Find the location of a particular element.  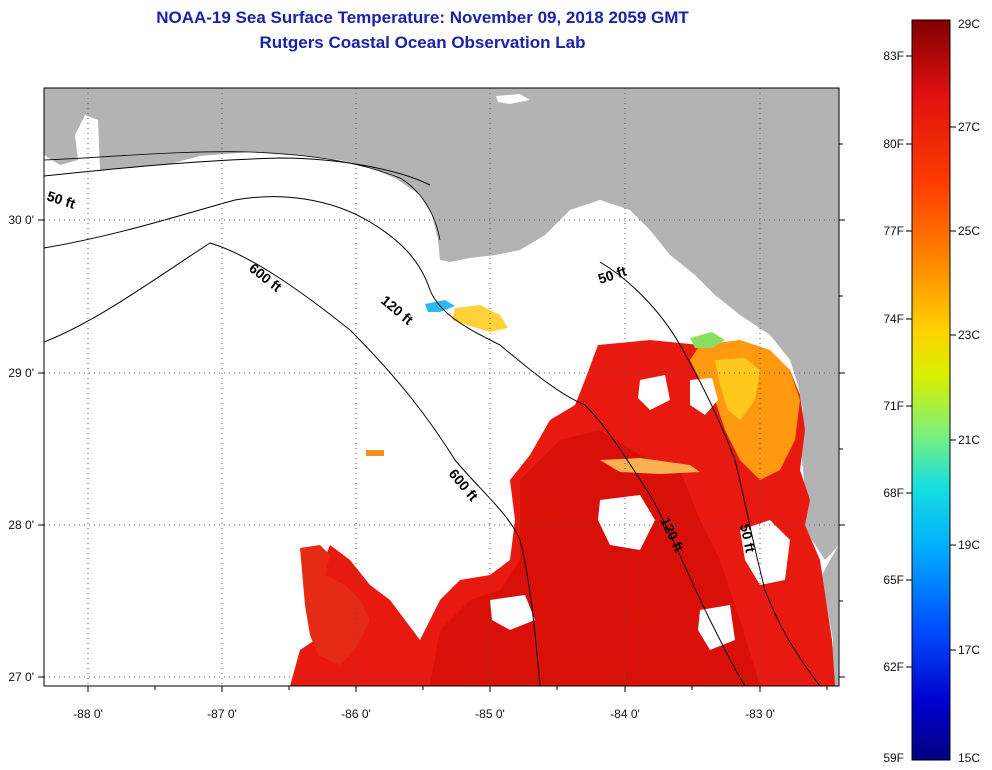

longitude-tick-label: -85 0' is located at coordinates (490, 714).